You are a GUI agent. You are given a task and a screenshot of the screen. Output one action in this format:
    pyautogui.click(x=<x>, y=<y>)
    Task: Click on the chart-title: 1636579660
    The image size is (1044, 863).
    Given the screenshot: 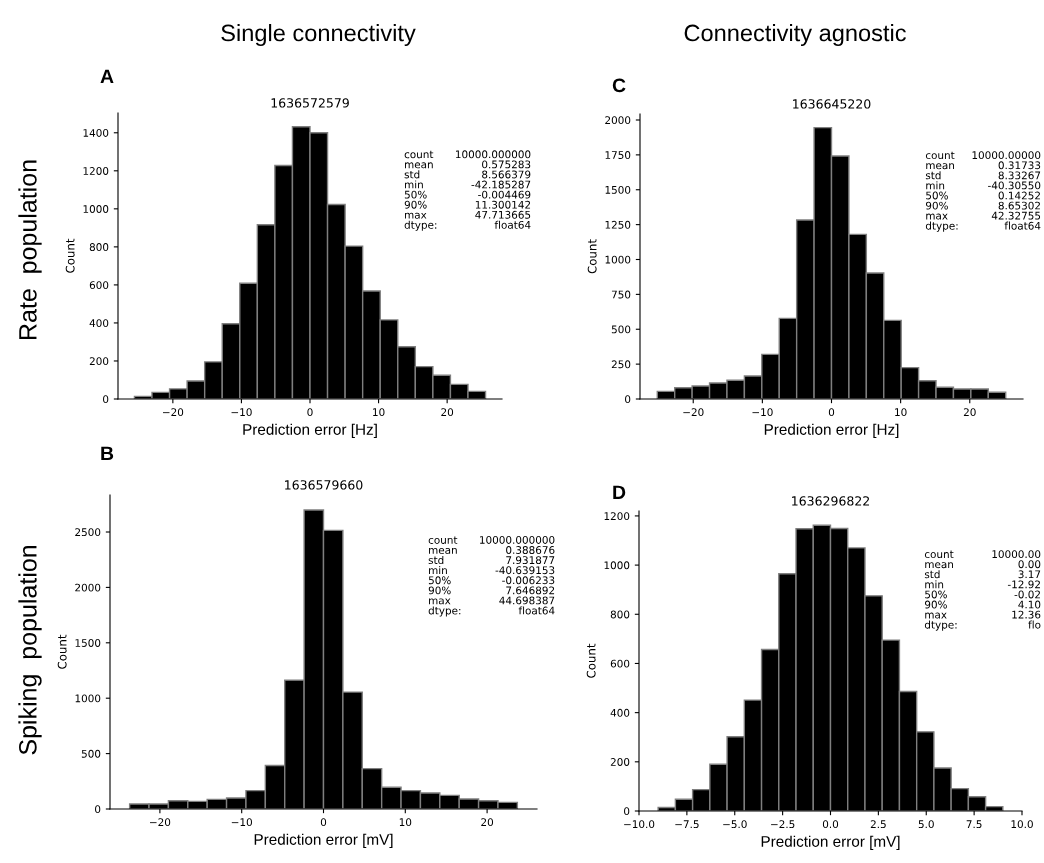 What is the action you would take?
    pyautogui.click(x=324, y=485)
    